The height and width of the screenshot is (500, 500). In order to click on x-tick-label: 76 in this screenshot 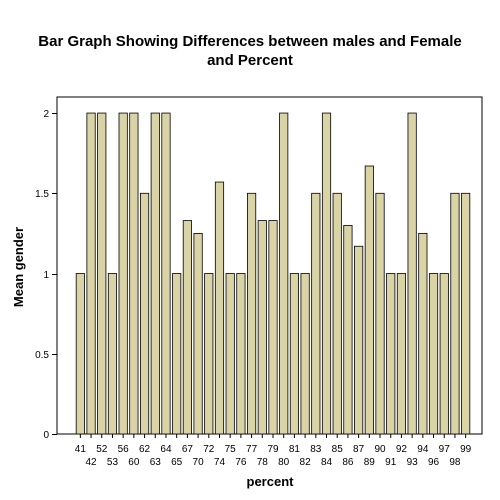, I will do `click(241, 462)`.